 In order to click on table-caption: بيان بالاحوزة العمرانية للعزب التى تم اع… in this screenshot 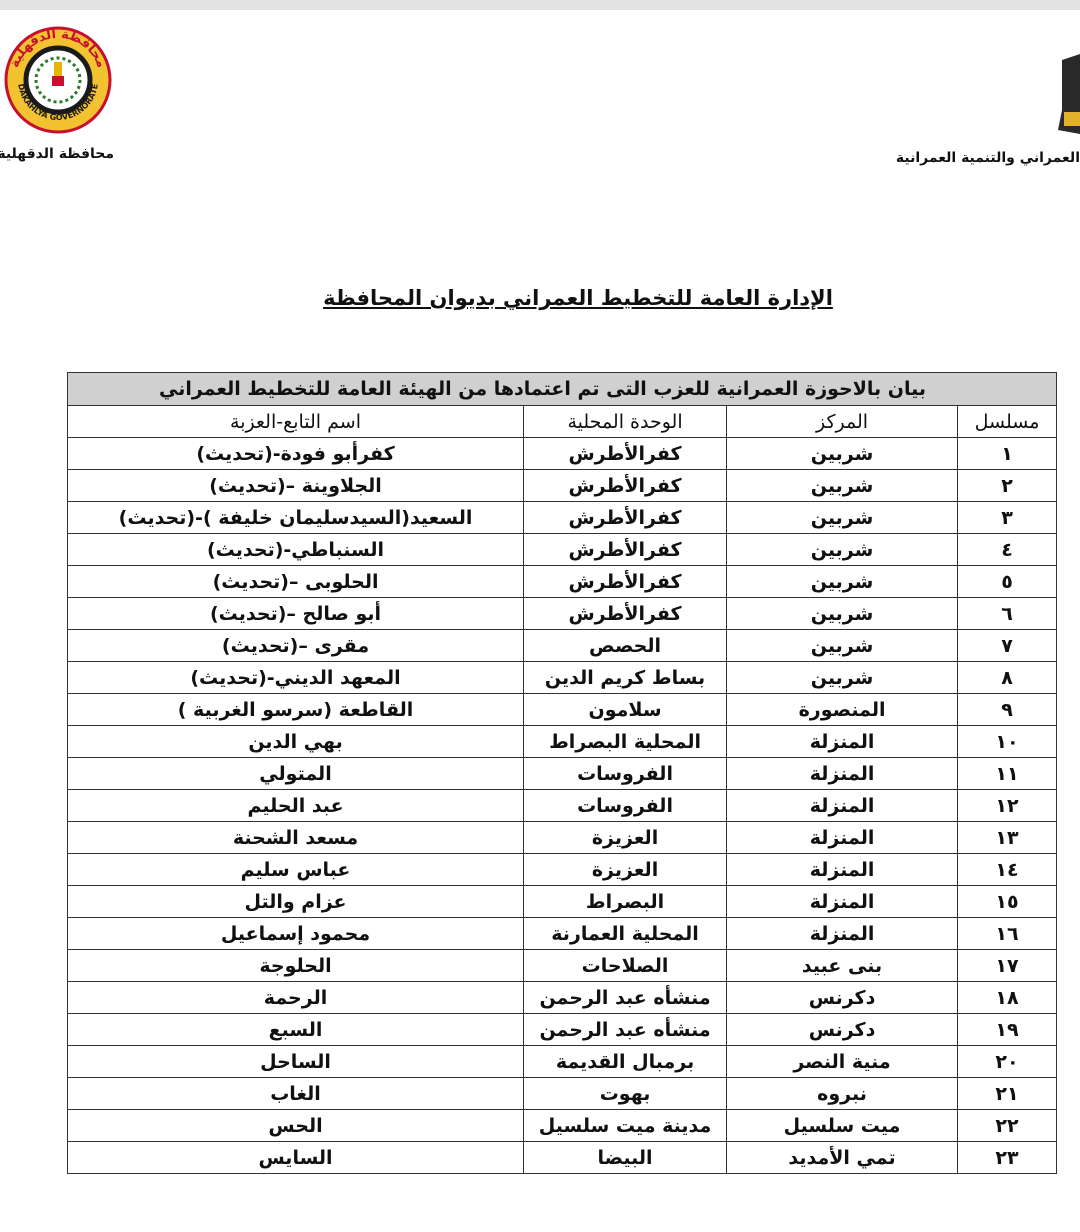, I will do `click(562, 389)`.